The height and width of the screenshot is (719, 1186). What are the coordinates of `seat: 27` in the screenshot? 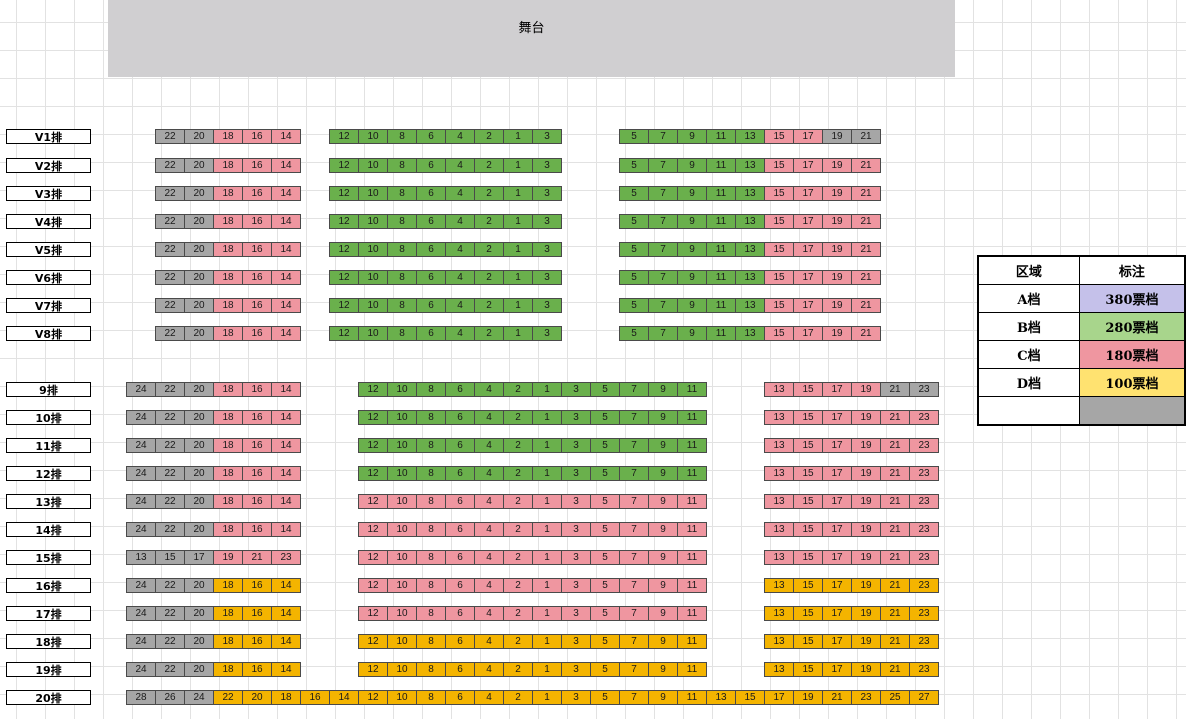 It's located at (924, 697).